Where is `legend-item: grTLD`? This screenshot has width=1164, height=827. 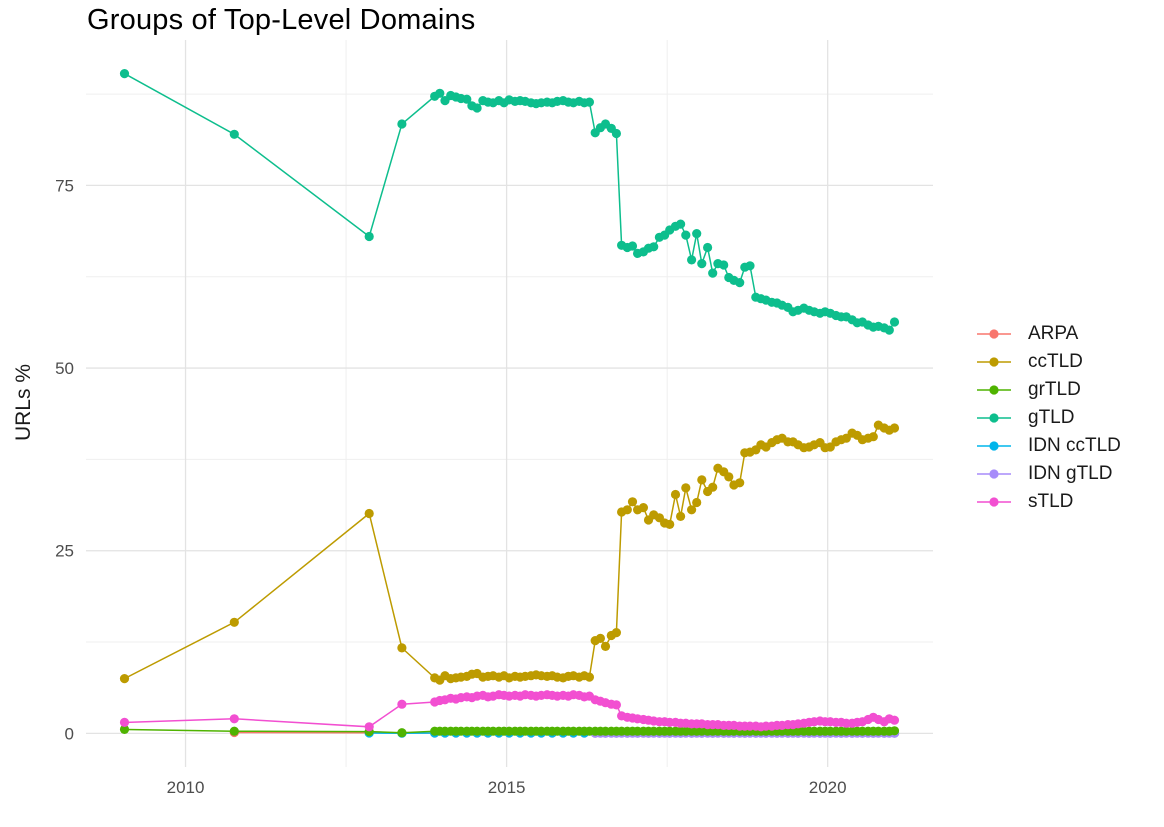 legend-item: grTLD is located at coordinates (1048, 390).